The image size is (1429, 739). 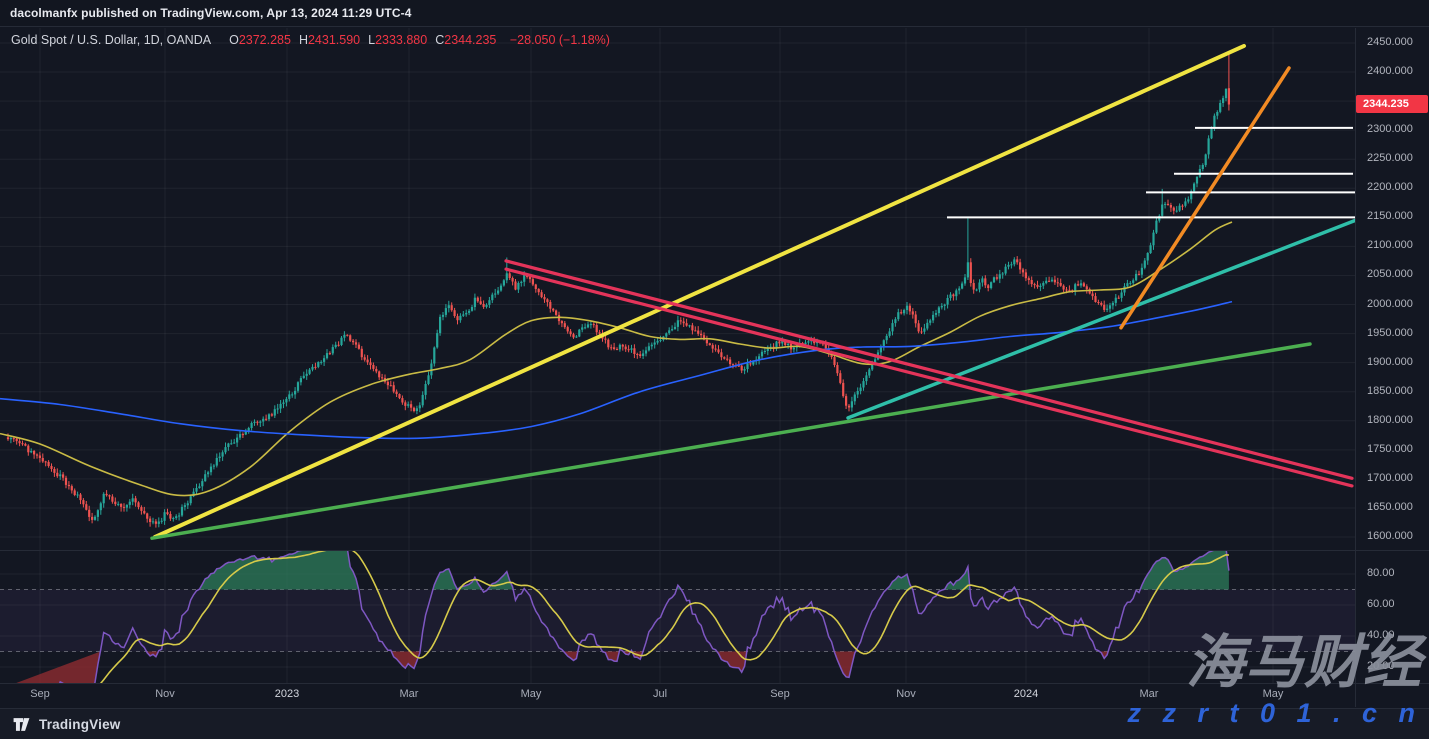 What do you see at coordinates (264, 40) in the screenshot?
I see `ohlc-field-value: 2372.285` at bounding box center [264, 40].